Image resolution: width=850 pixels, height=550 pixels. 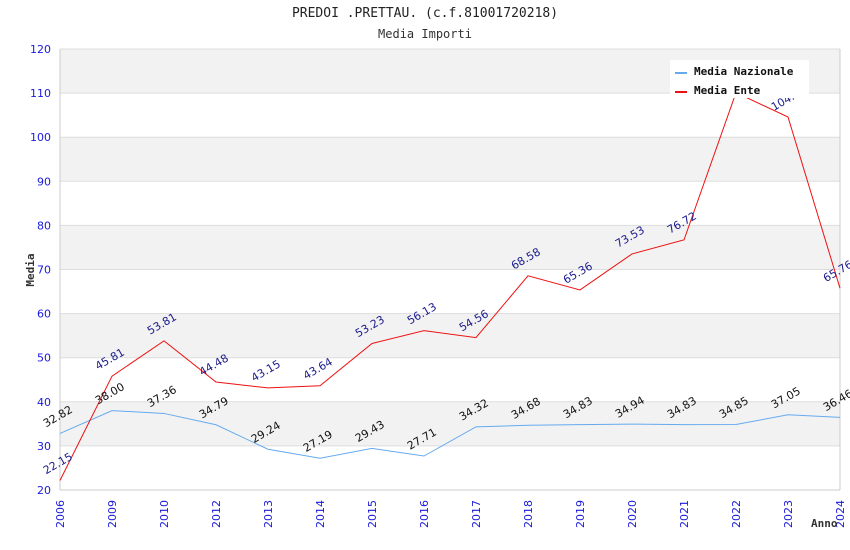 I want to click on series-line-nazionale, so click(x=450, y=434).